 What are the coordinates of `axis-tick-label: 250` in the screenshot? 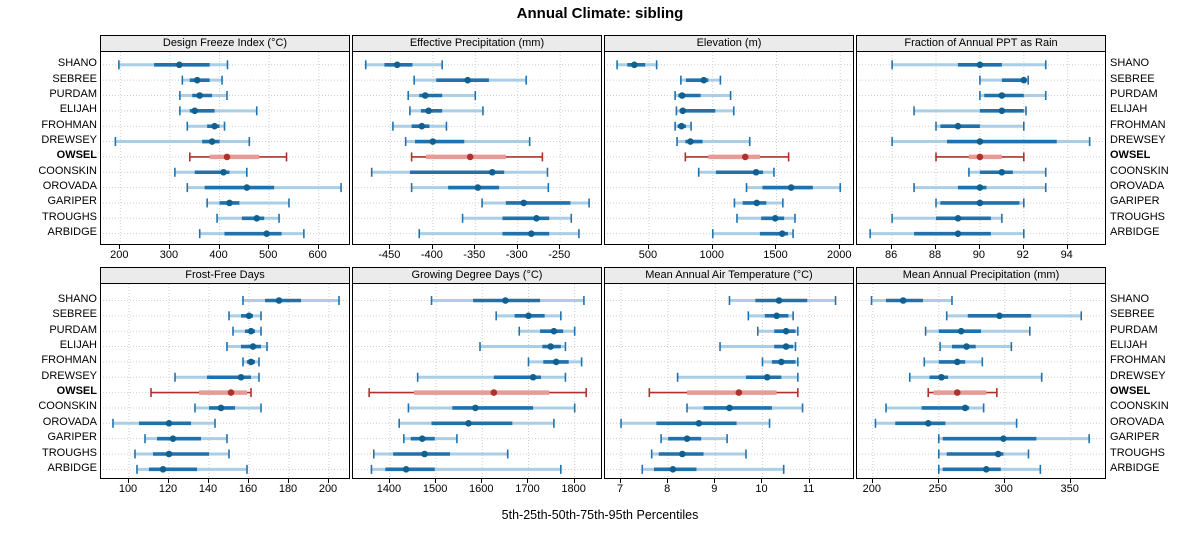 It's located at (937, 489).